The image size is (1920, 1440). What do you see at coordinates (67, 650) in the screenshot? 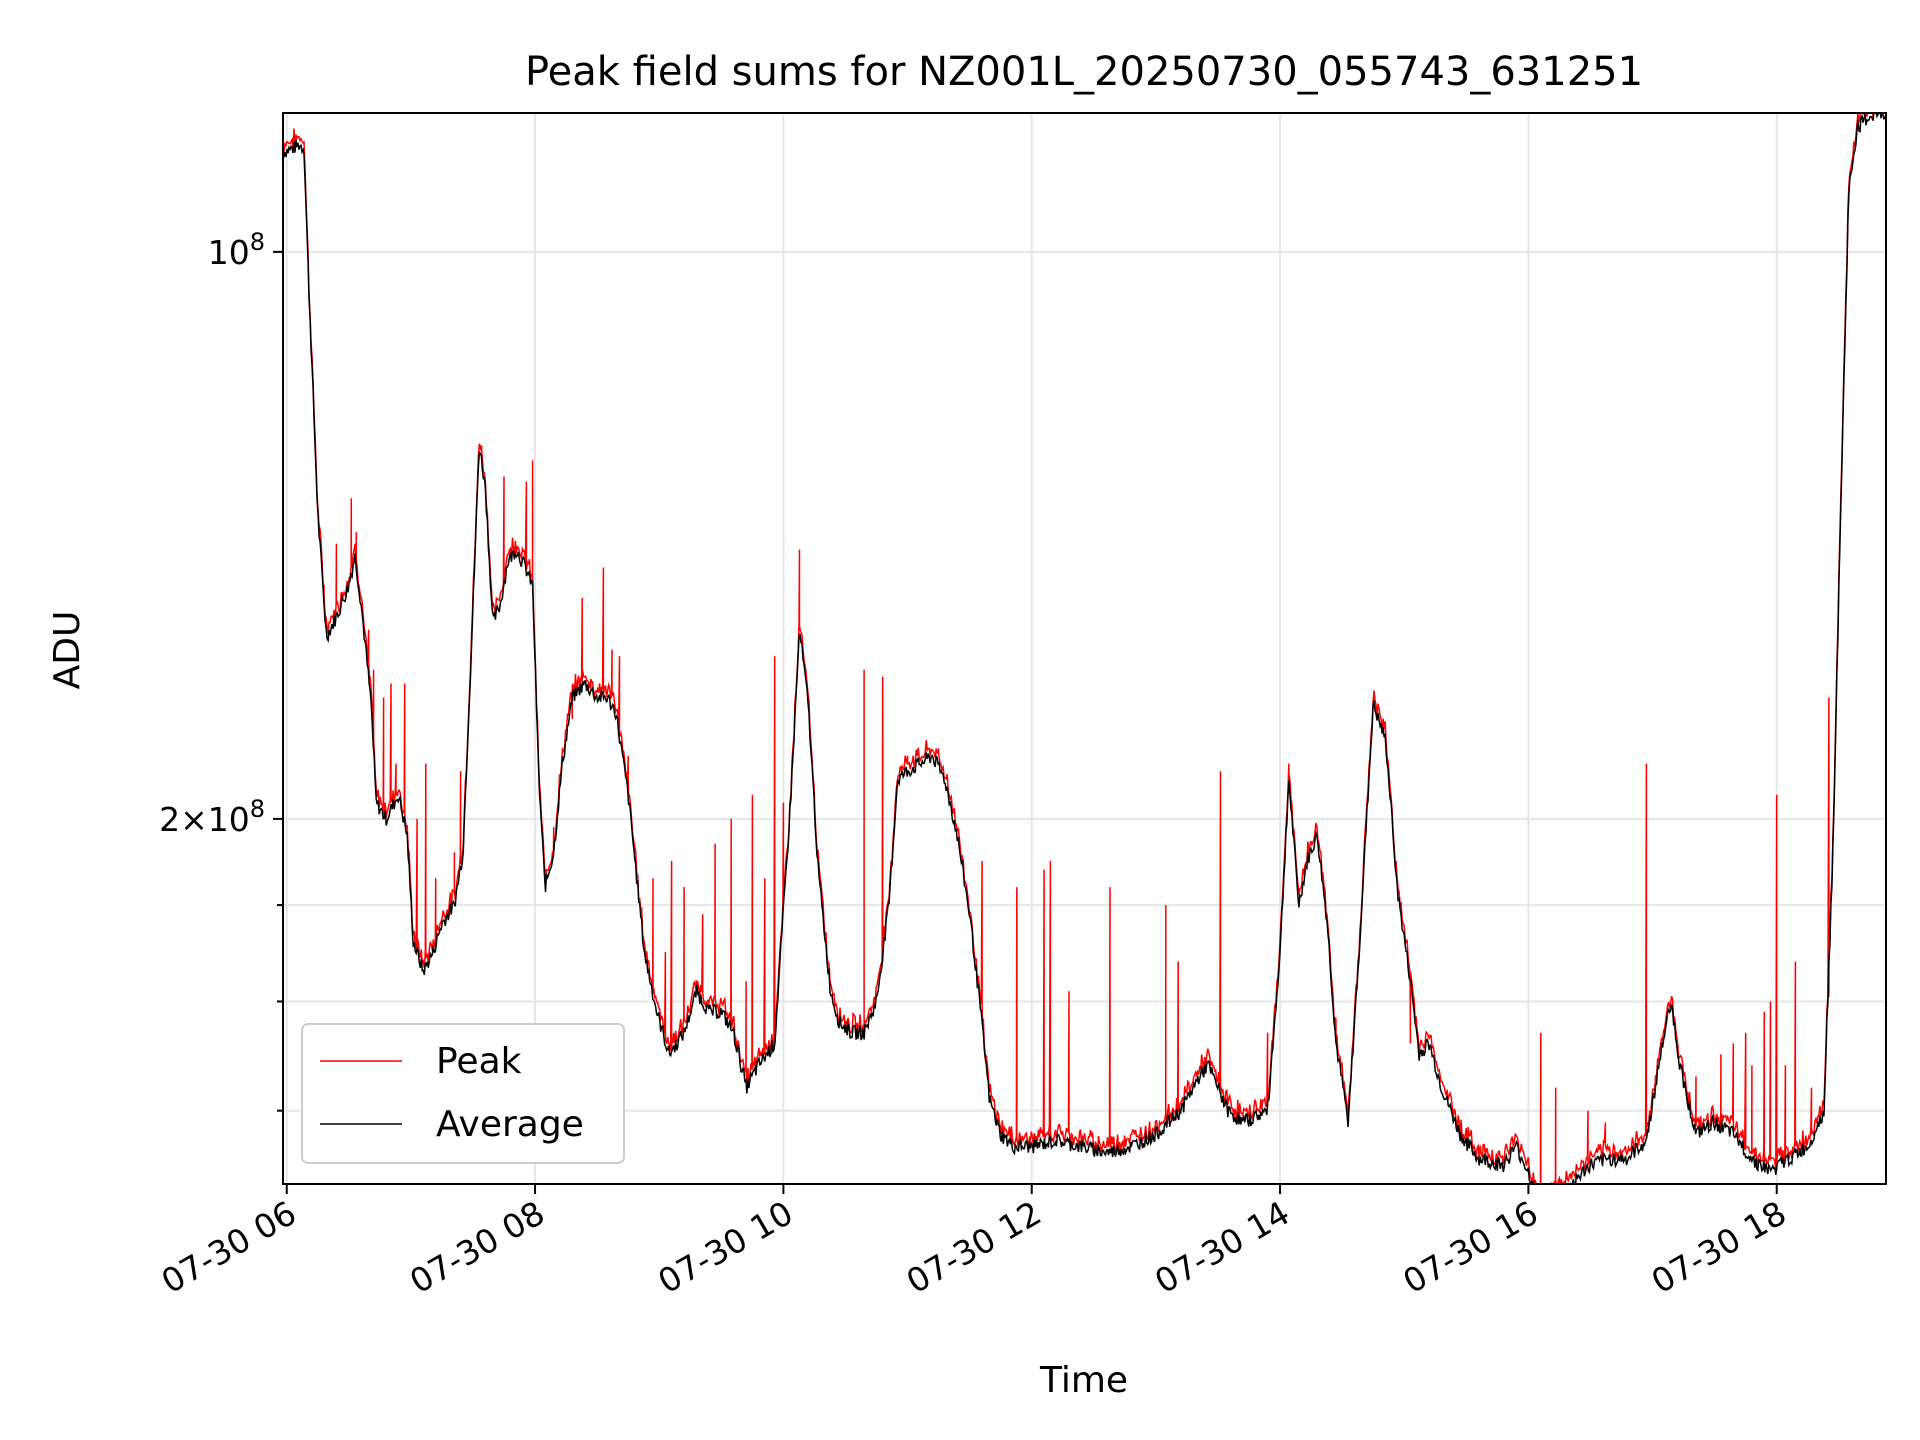
I see `y-axis-label: ADU` at bounding box center [67, 650].